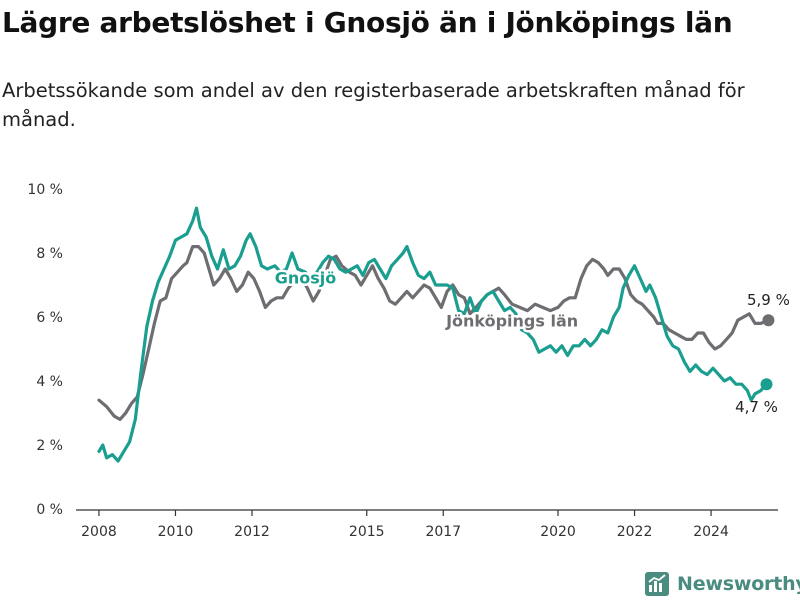 The image size is (800, 600). Describe the element at coordinates (756, 407) in the screenshot. I see `end-label-gnosjo: 4,7 %` at that location.